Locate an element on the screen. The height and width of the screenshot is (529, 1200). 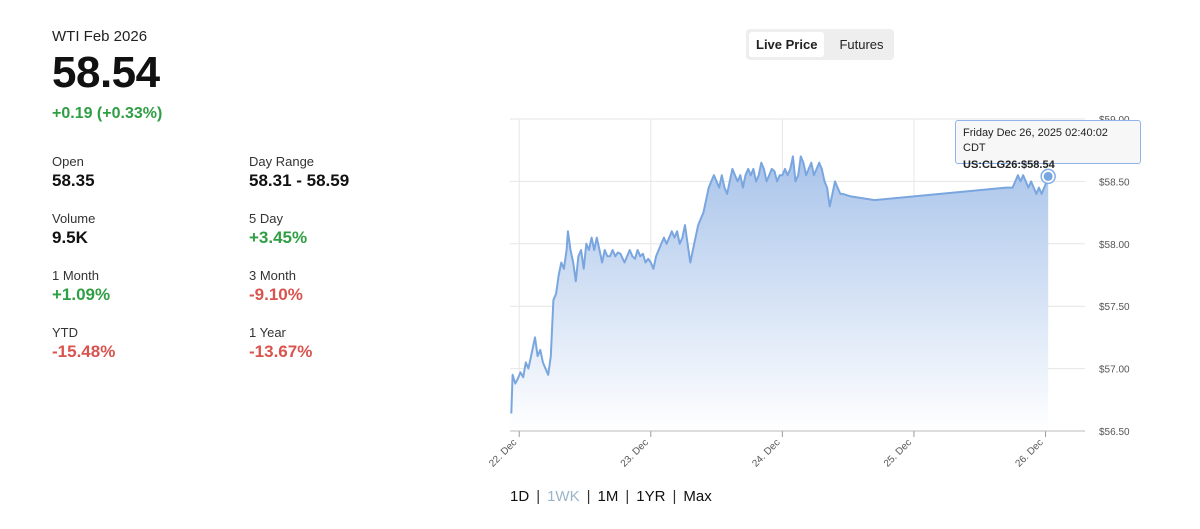
x-tick-label: 23. Dec is located at coordinates (635, 453).